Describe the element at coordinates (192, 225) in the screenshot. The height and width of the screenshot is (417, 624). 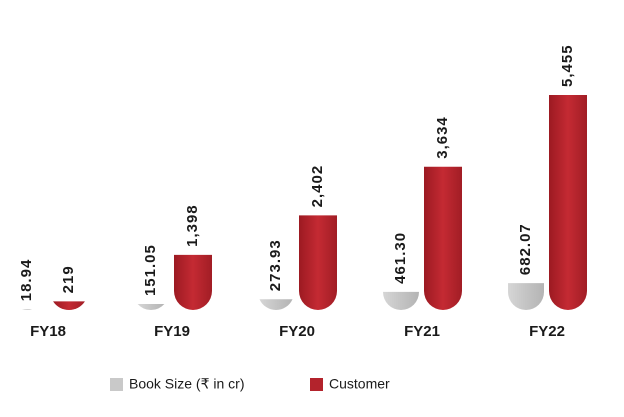
I see `value-label: 1,398` at that location.